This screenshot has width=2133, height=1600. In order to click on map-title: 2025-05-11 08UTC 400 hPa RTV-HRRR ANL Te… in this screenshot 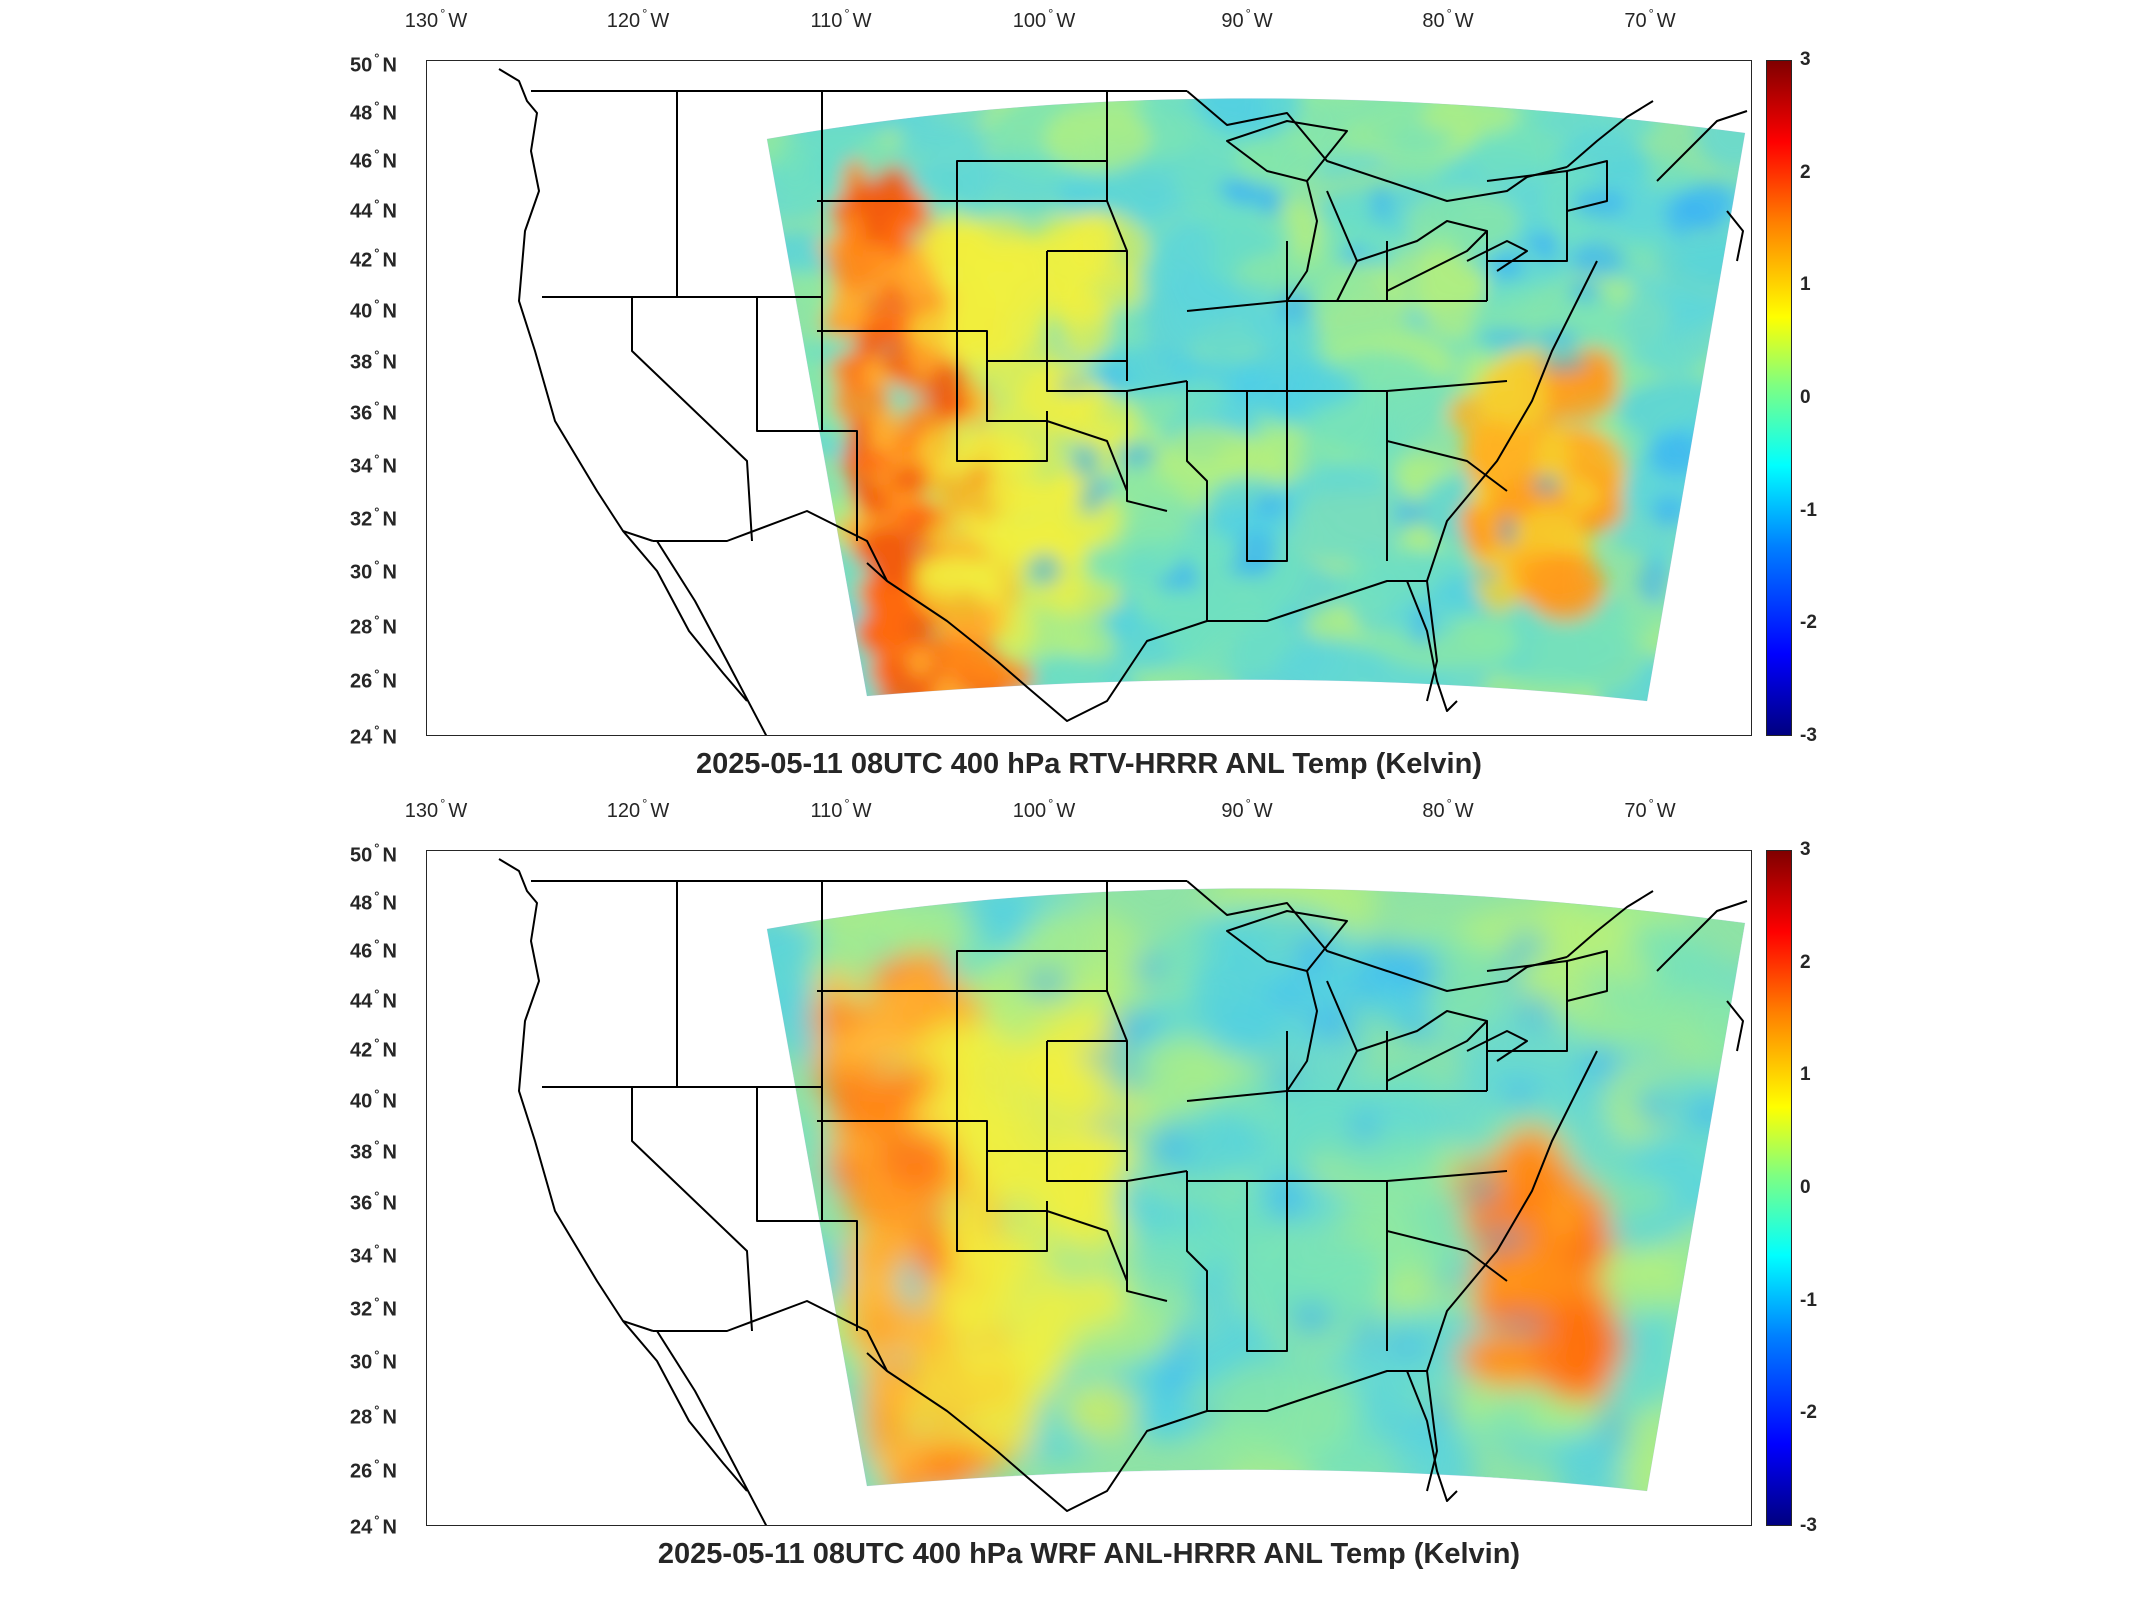, I will do `click(1089, 764)`.